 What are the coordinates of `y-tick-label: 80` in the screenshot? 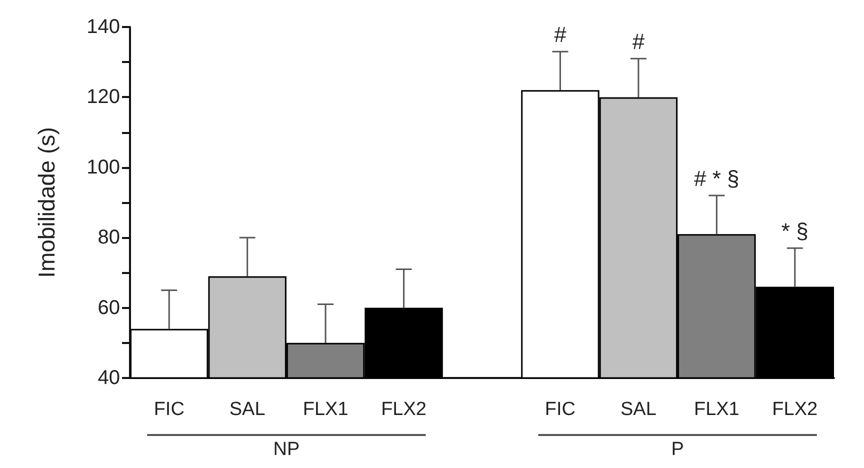 It's located at (109, 237).